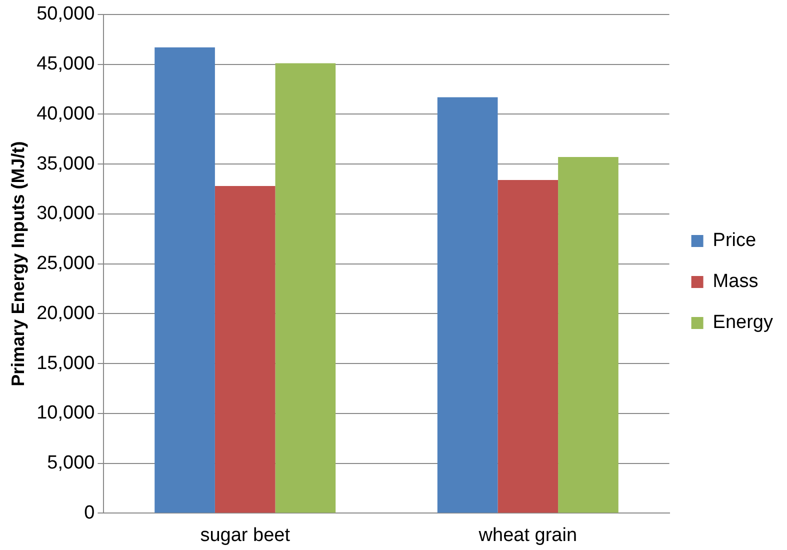  What do you see at coordinates (245, 535) in the screenshot?
I see `x-tick-label: sugar beet` at bounding box center [245, 535].